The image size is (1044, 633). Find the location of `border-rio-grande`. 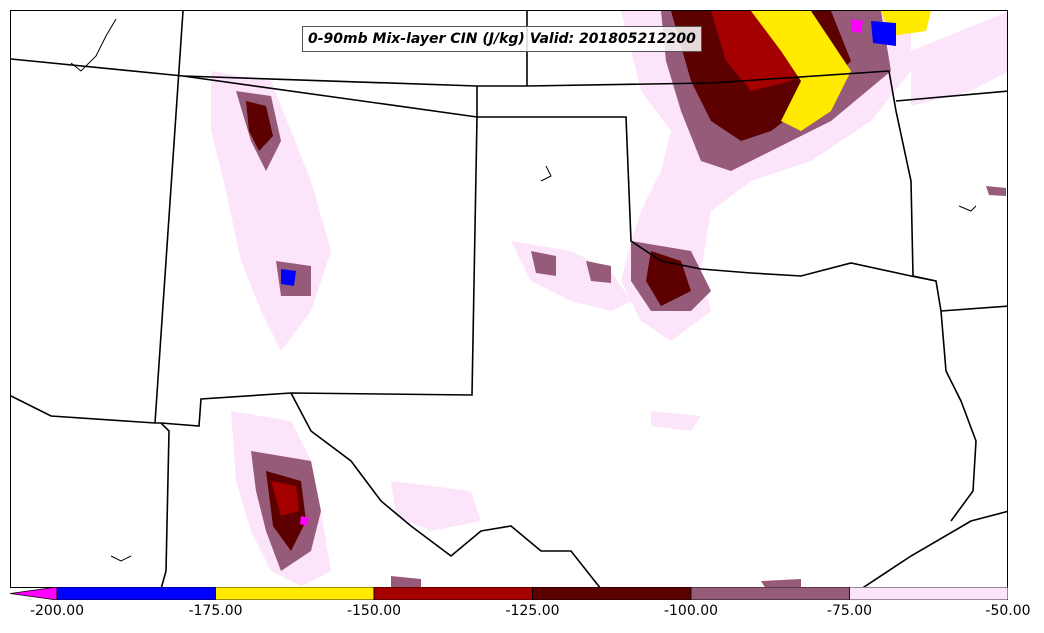

border-rio-grande is located at coordinates (445, 489).